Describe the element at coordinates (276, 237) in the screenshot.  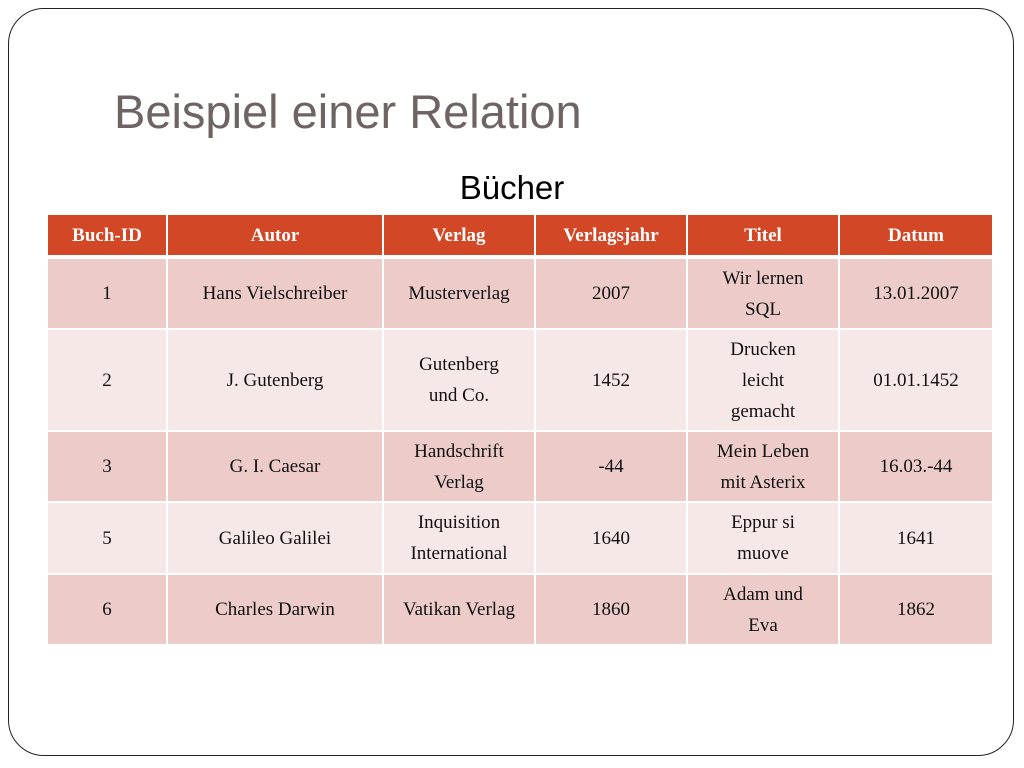
I see `column-header-autor: Autor` at that location.